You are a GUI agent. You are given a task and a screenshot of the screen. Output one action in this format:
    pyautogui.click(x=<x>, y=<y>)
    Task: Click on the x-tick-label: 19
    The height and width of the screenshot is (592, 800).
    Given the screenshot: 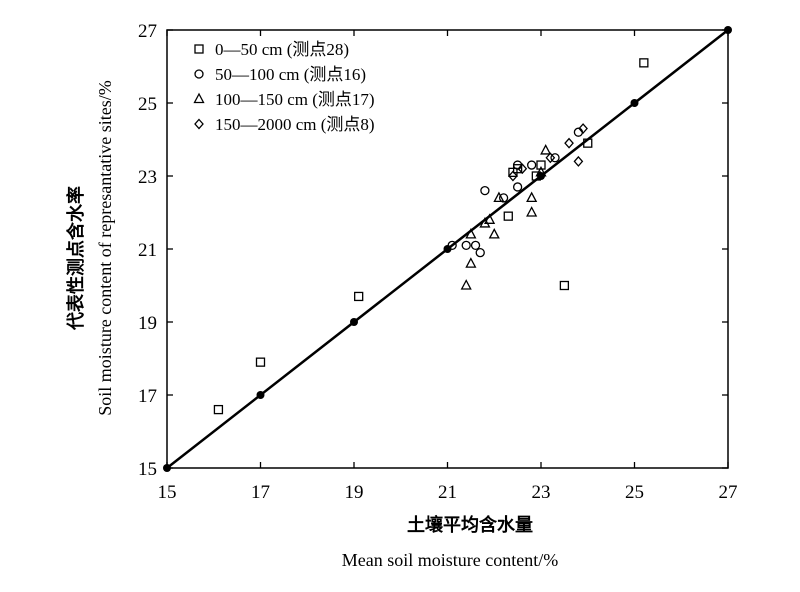 What is the action you would take?
    pyautogui.click(x=354, y=492)
    